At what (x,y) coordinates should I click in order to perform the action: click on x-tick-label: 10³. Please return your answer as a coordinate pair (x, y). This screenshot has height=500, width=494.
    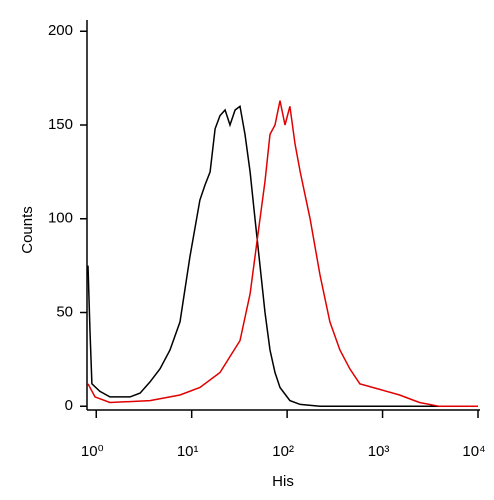
    Looking at the image, I should click on (379, 451).